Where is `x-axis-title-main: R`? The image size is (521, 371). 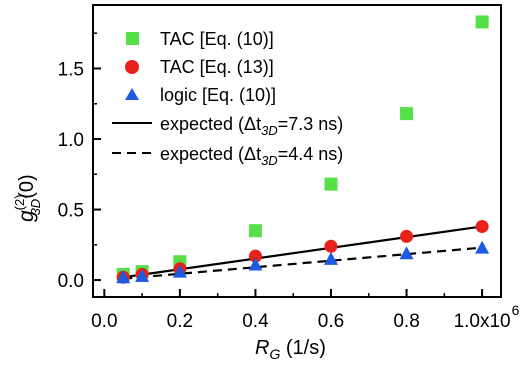
x-axis-title-main: R is located at coordinates (262, 348).